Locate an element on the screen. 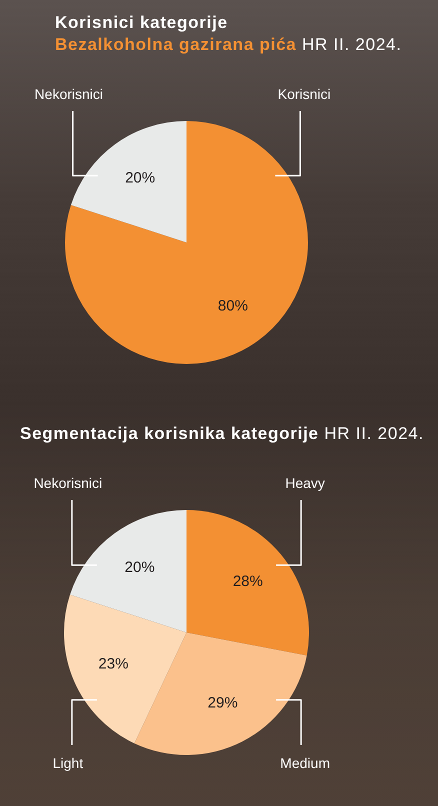 The width and height of the screenshot is (438, 806). slice-label: Heavy is located at coordinates (305, 483).